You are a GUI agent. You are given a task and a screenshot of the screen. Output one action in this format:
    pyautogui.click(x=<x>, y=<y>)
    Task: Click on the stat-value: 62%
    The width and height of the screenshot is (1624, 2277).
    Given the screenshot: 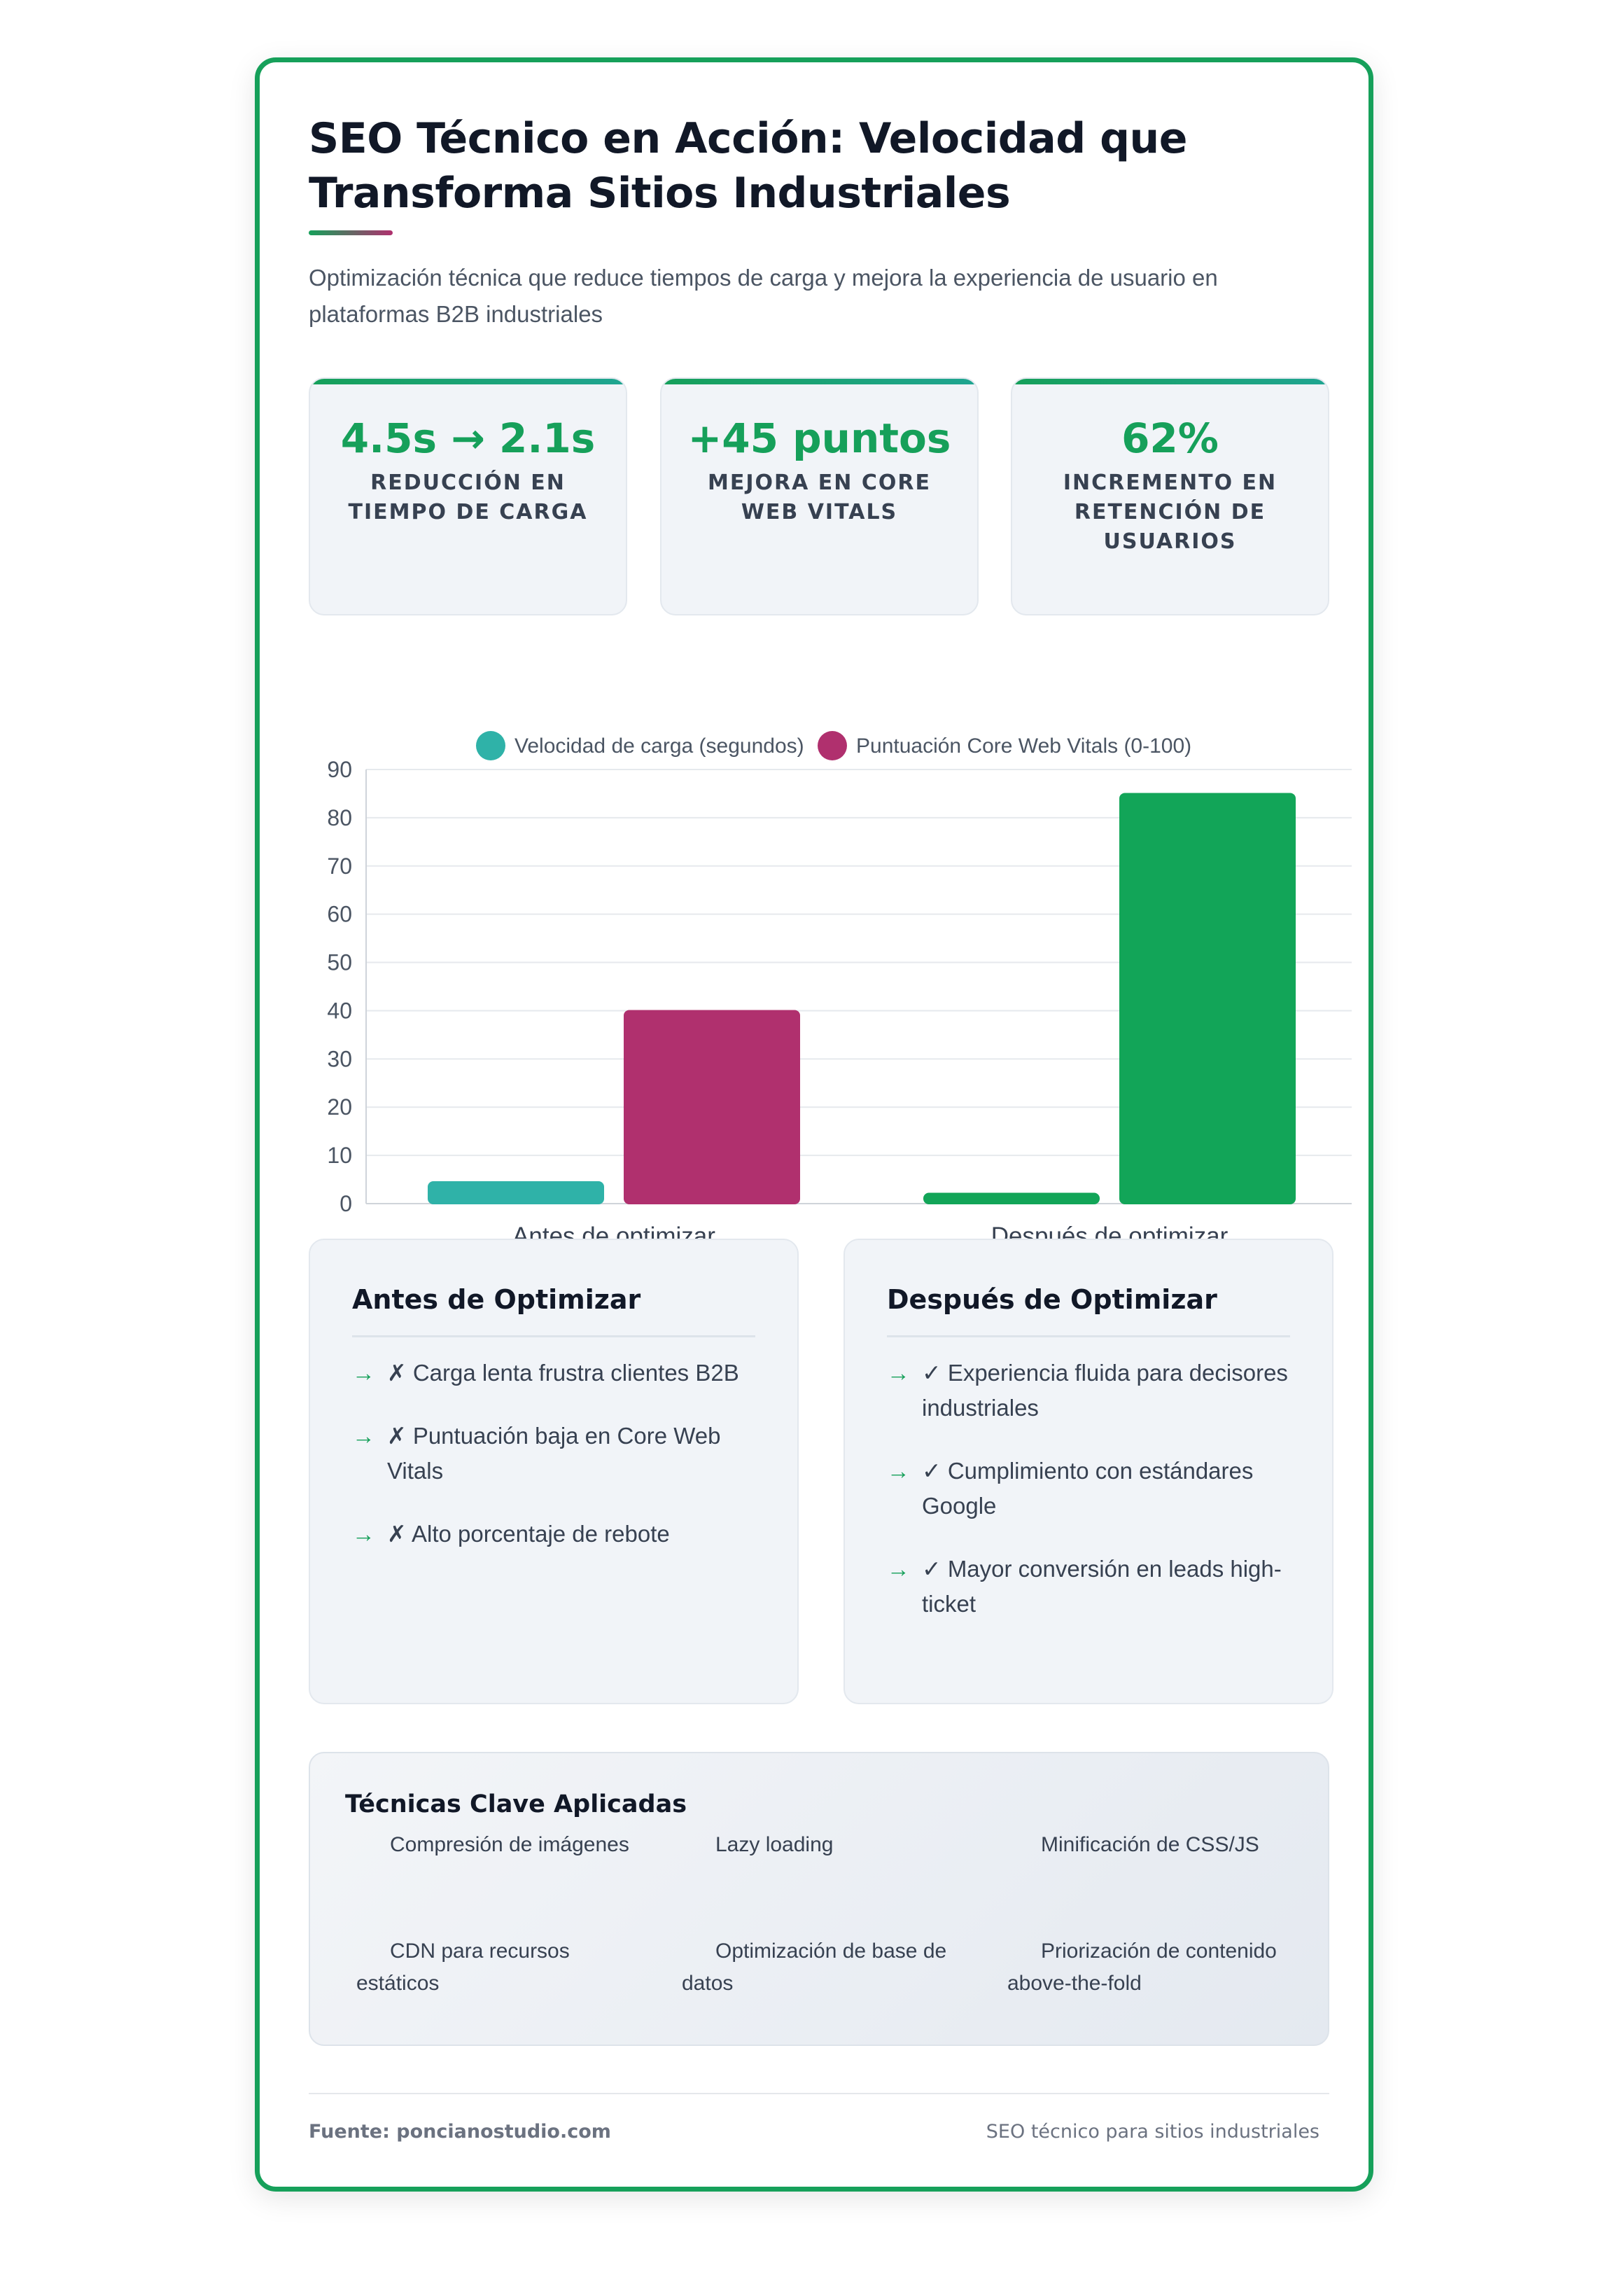 What is the action you would take?
    pyautogui.click(x=1170, y=439)
    